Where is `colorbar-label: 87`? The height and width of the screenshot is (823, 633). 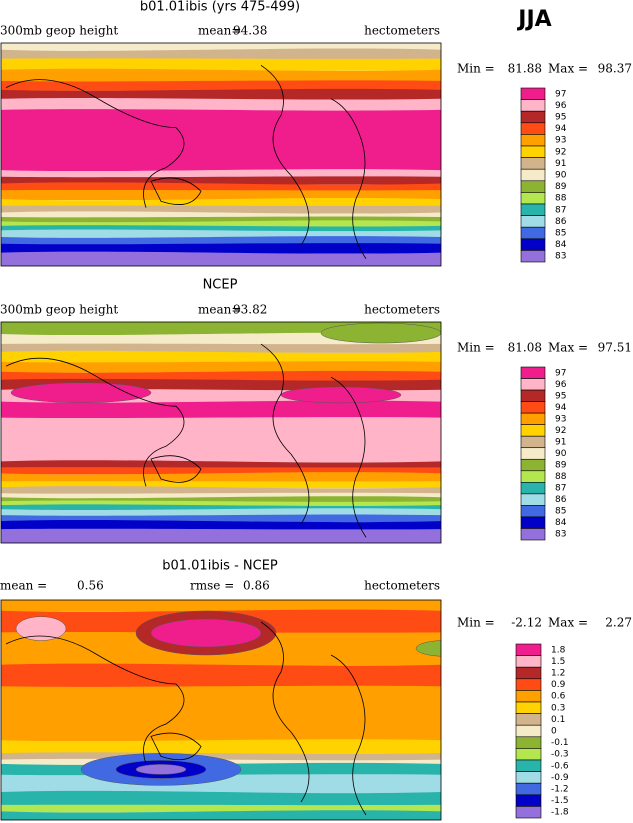
colorbar-label: 87 is located at coordinates (560, 489).